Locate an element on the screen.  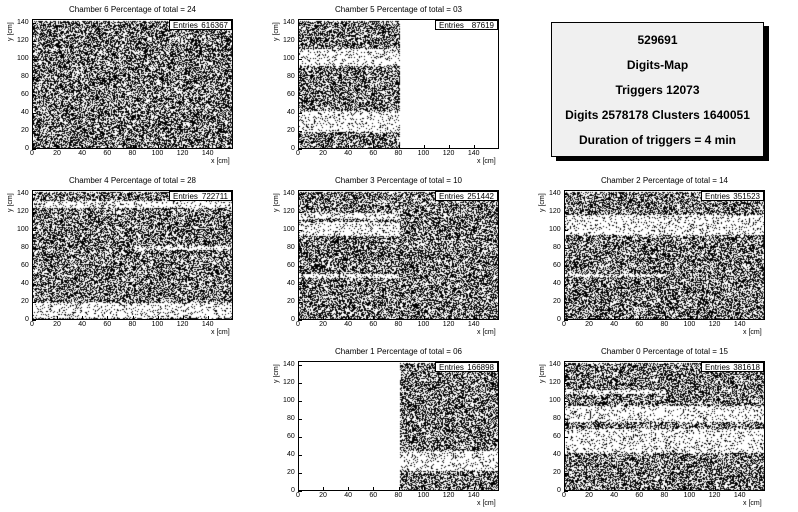
y-tick-label: 140 is located at coordinates (555, 193).